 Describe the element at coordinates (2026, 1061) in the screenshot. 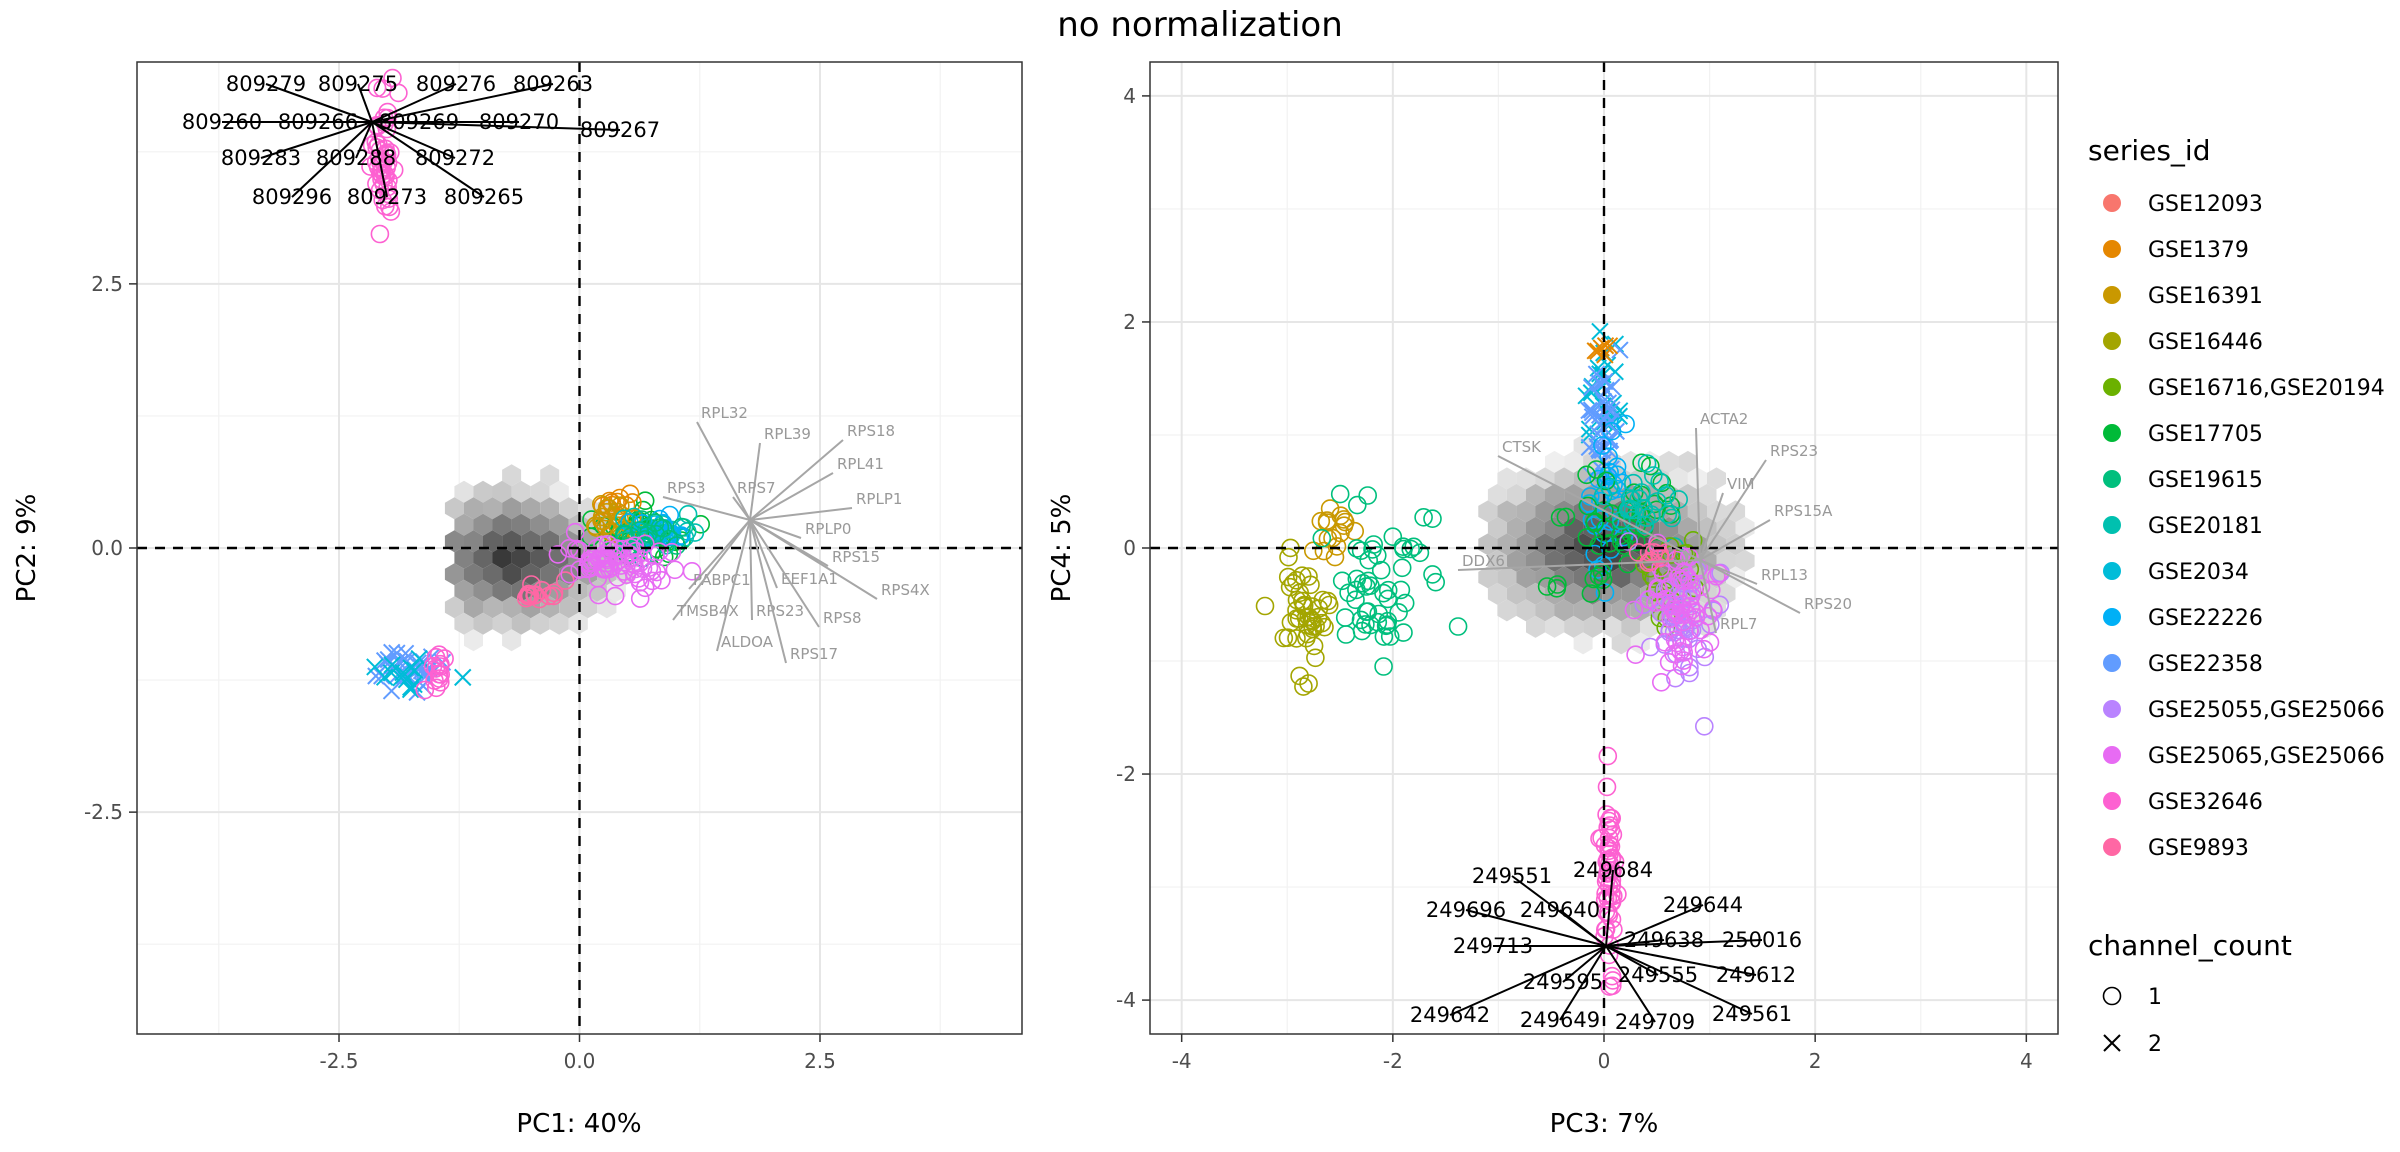

I see `x-tick-label: 4` at that location.